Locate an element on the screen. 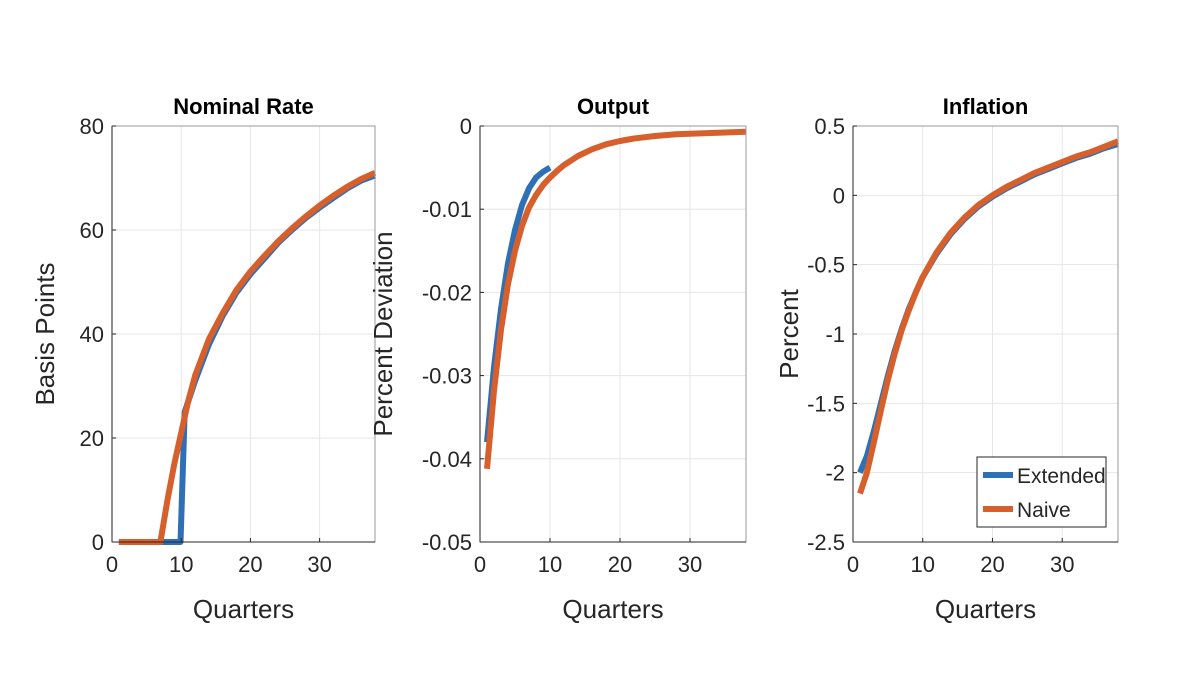  nominal-rate-x-tick-label: 0 is located at coordinates (112, 564).